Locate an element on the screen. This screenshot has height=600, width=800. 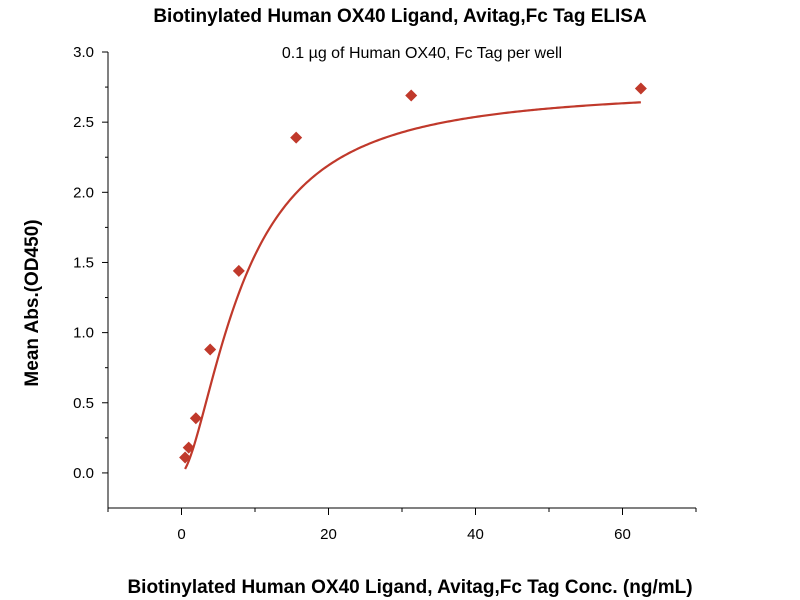
chart-subtitle: 0.1 µg of Human OX40, Fc Tag per well is located at coordinates (422, 53).